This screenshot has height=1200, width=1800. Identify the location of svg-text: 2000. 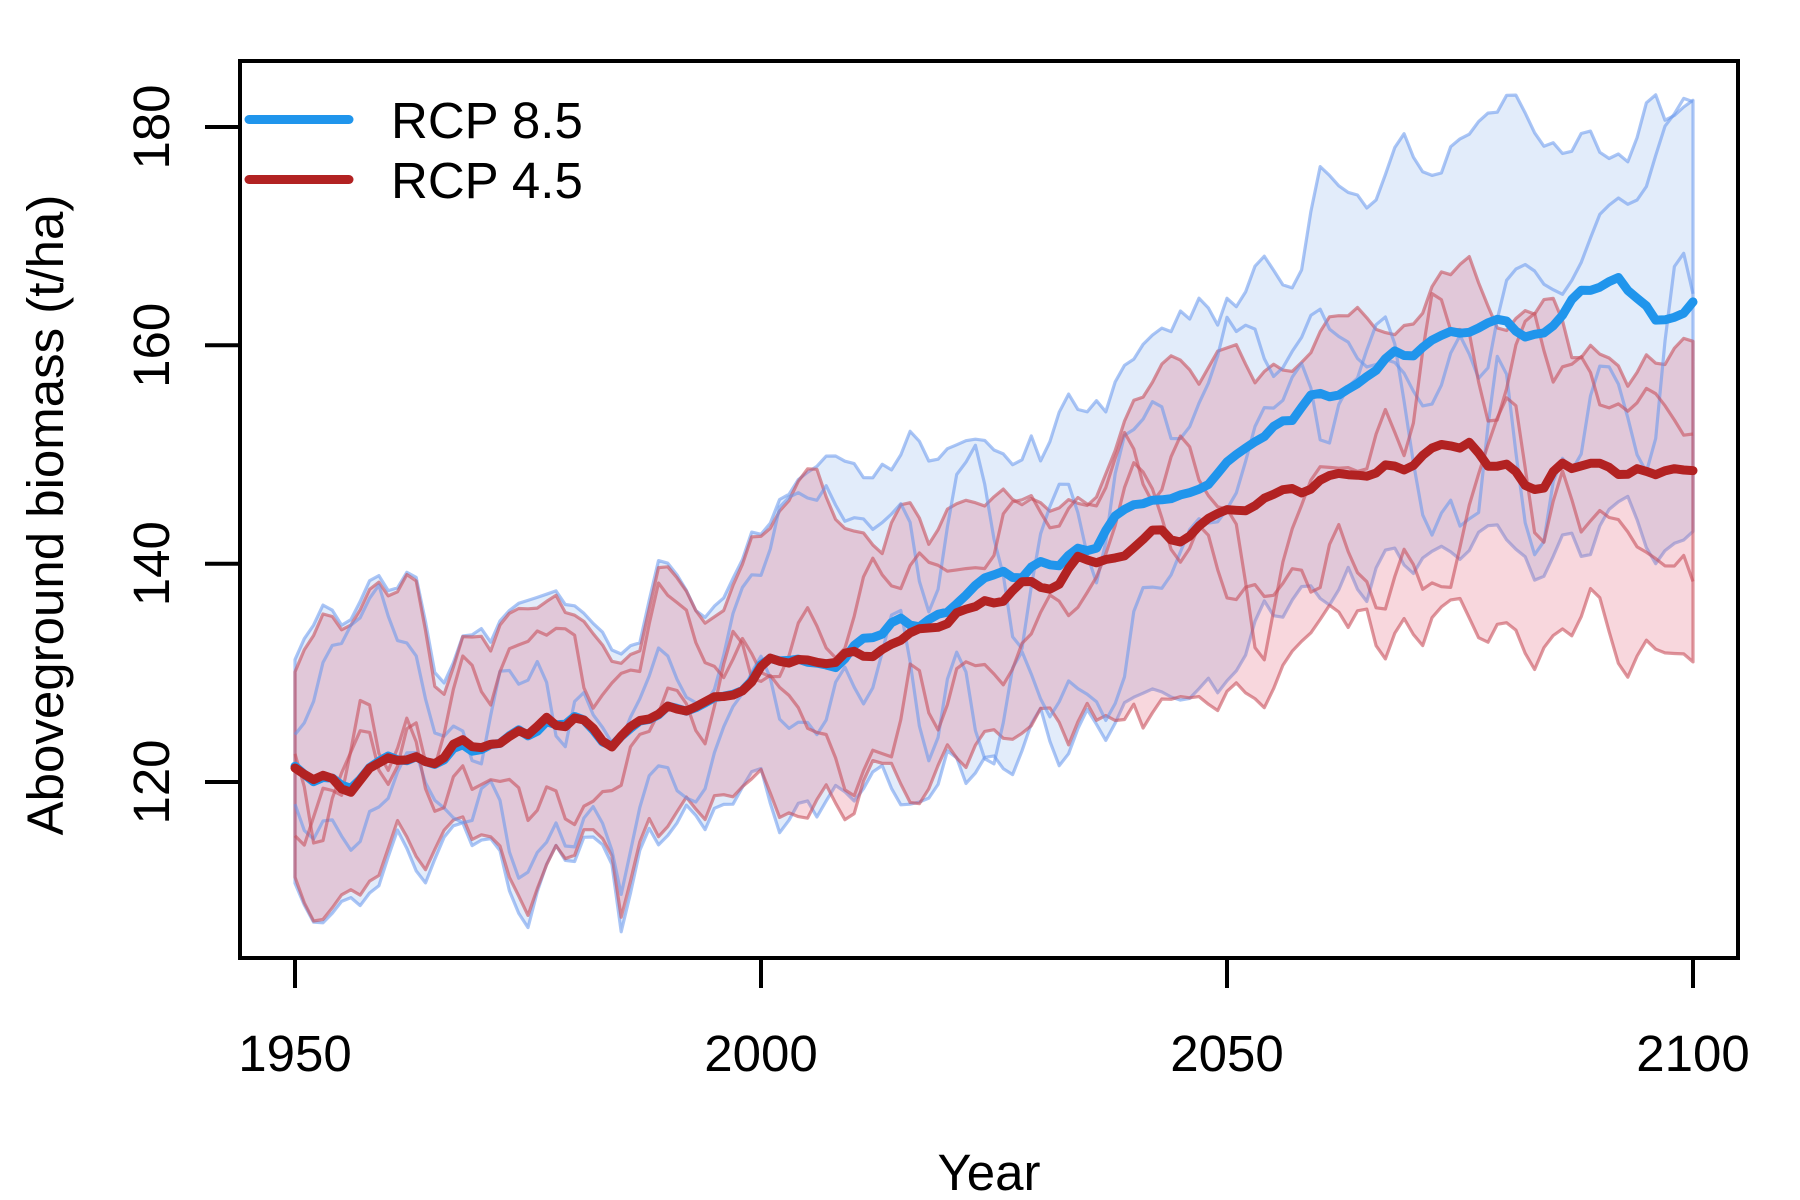
(760, 1053).